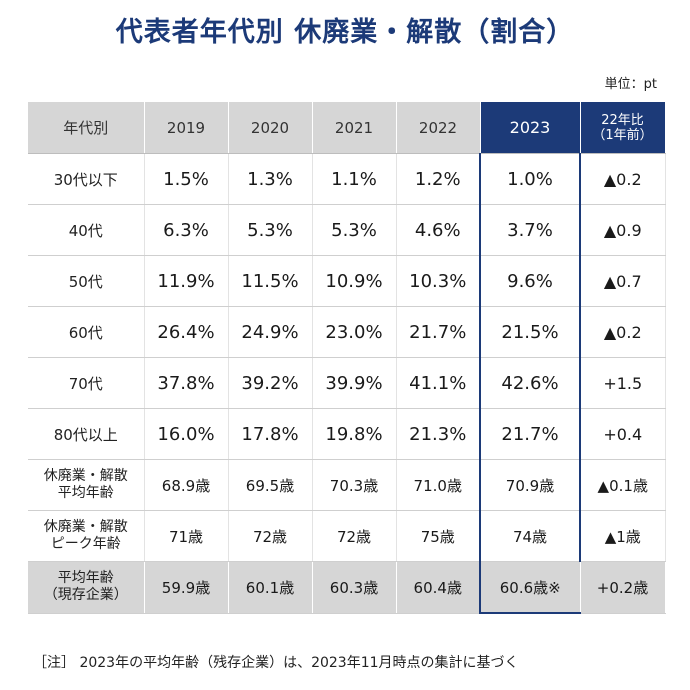 The height and width of the screenshot is (690, 690). What do you see at coordinates (438, 434) in the screenshot?
I see `value-cell: 21.3%` at bounding box center [438, 434].